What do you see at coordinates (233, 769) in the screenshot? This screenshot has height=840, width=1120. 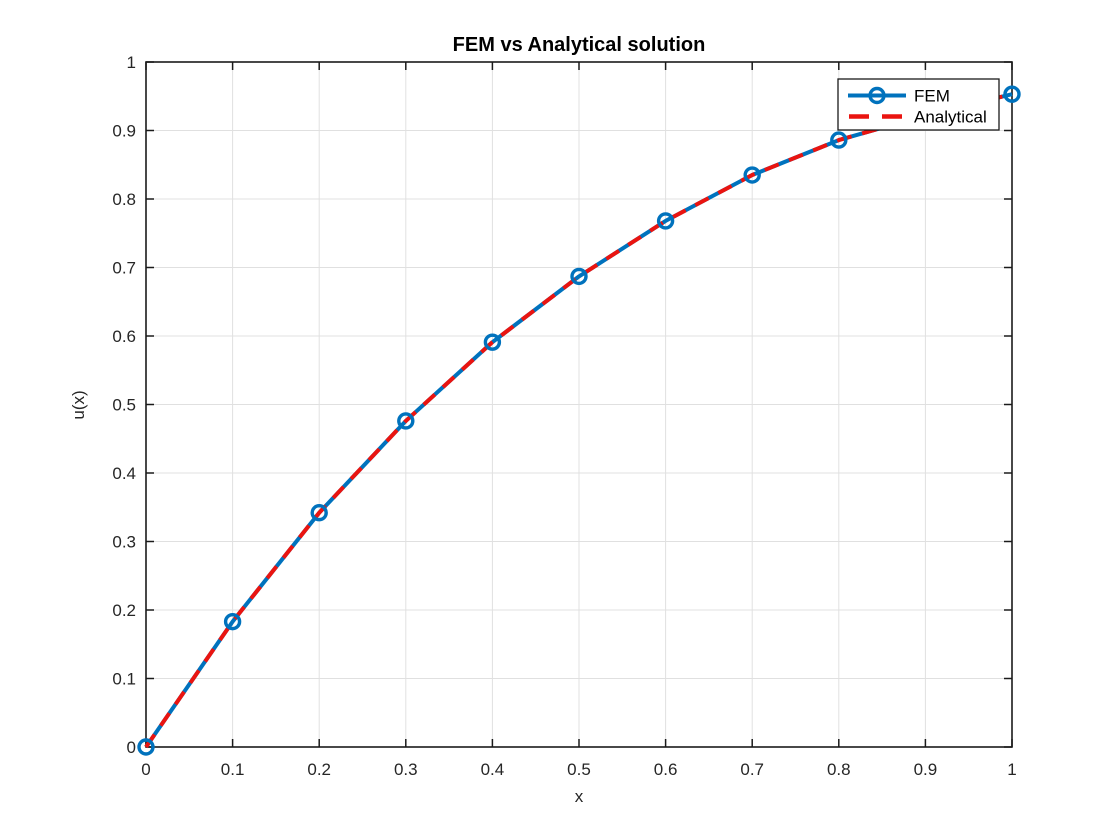 I see `x-tick-label: 0.1` at bounding box center [233, 769].